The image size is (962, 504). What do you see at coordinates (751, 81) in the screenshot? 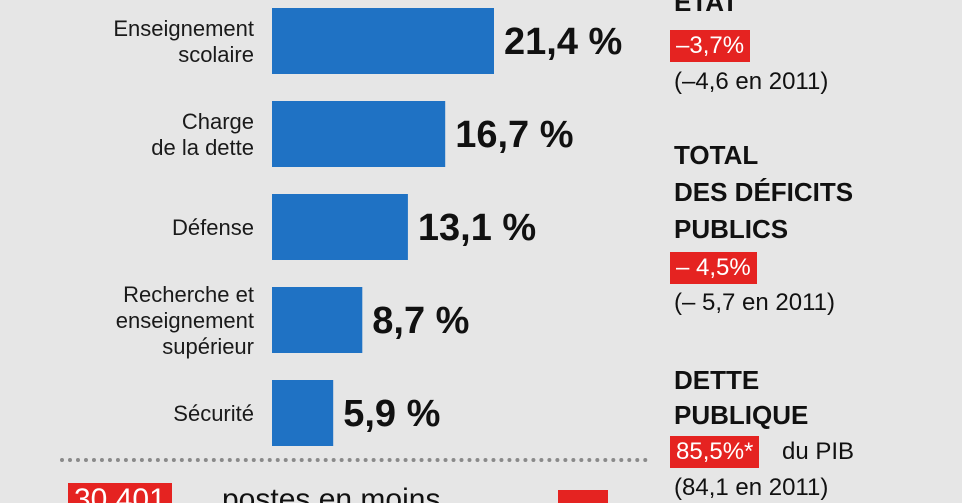
I see `etat-note: (–4,6 en 2011)` at bounding box center [751, 81].